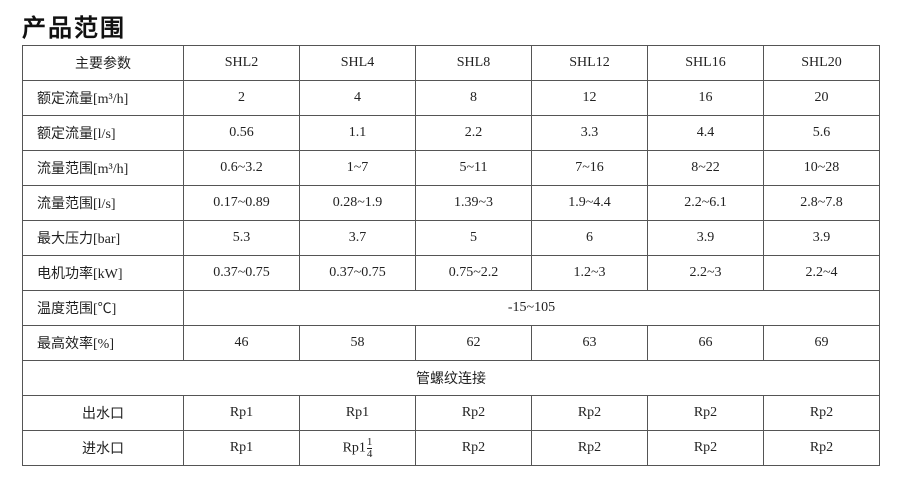 The width and height of the screenshot is (900, 500). What do you see at coordinates (241, 203) in the screenshot?
I see `table-cell: 0.17~0.89` at bounding box center [241, 203].